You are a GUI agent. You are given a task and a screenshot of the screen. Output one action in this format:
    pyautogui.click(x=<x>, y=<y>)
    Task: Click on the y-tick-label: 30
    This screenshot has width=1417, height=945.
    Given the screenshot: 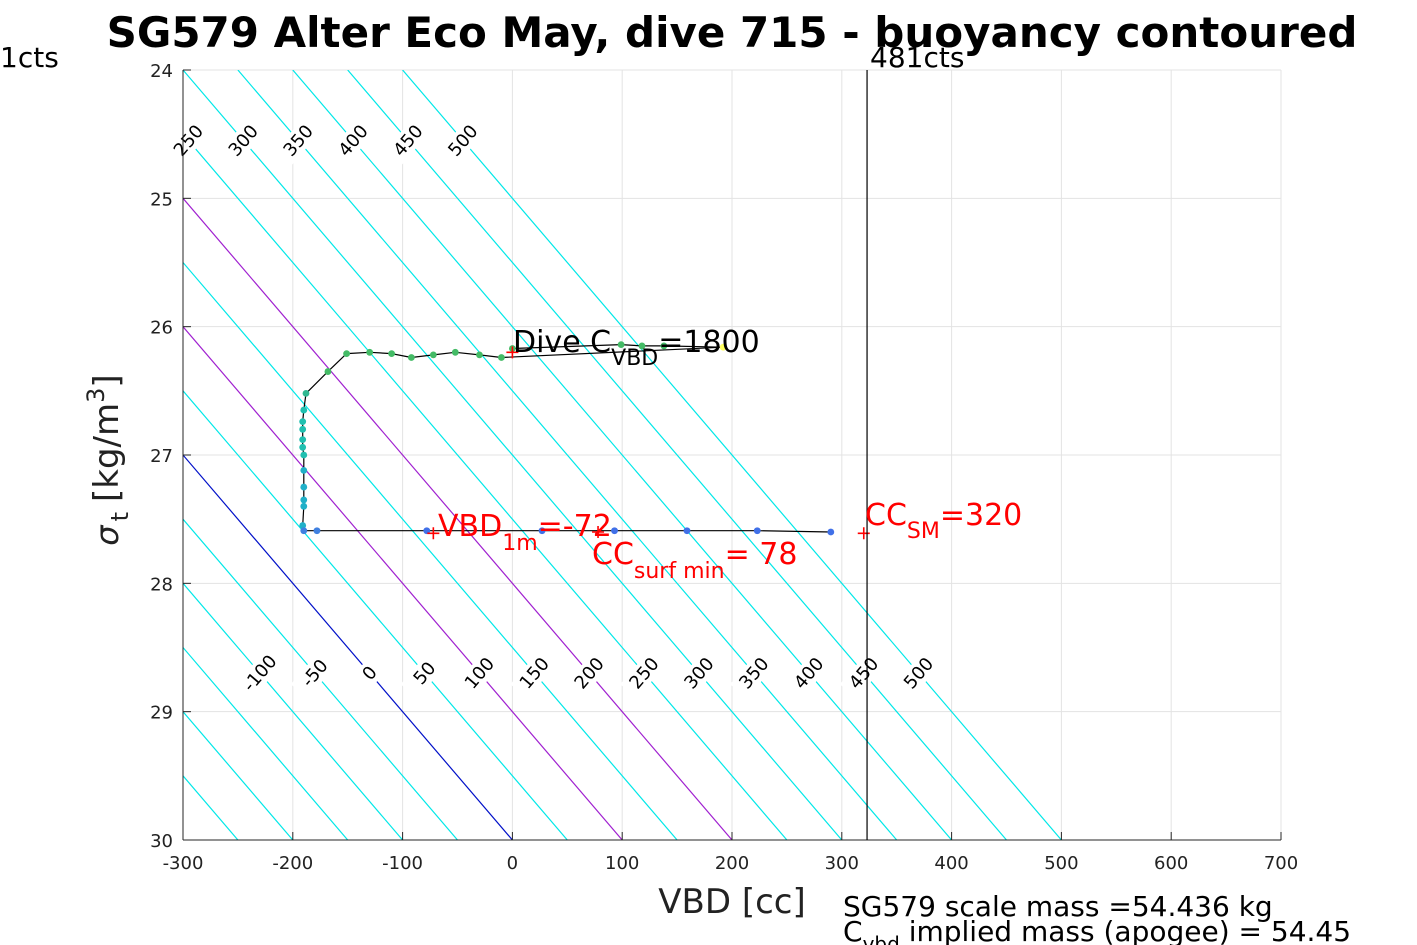 What is the action you would take?
    pyautogui.click(x=161, y=841)
    